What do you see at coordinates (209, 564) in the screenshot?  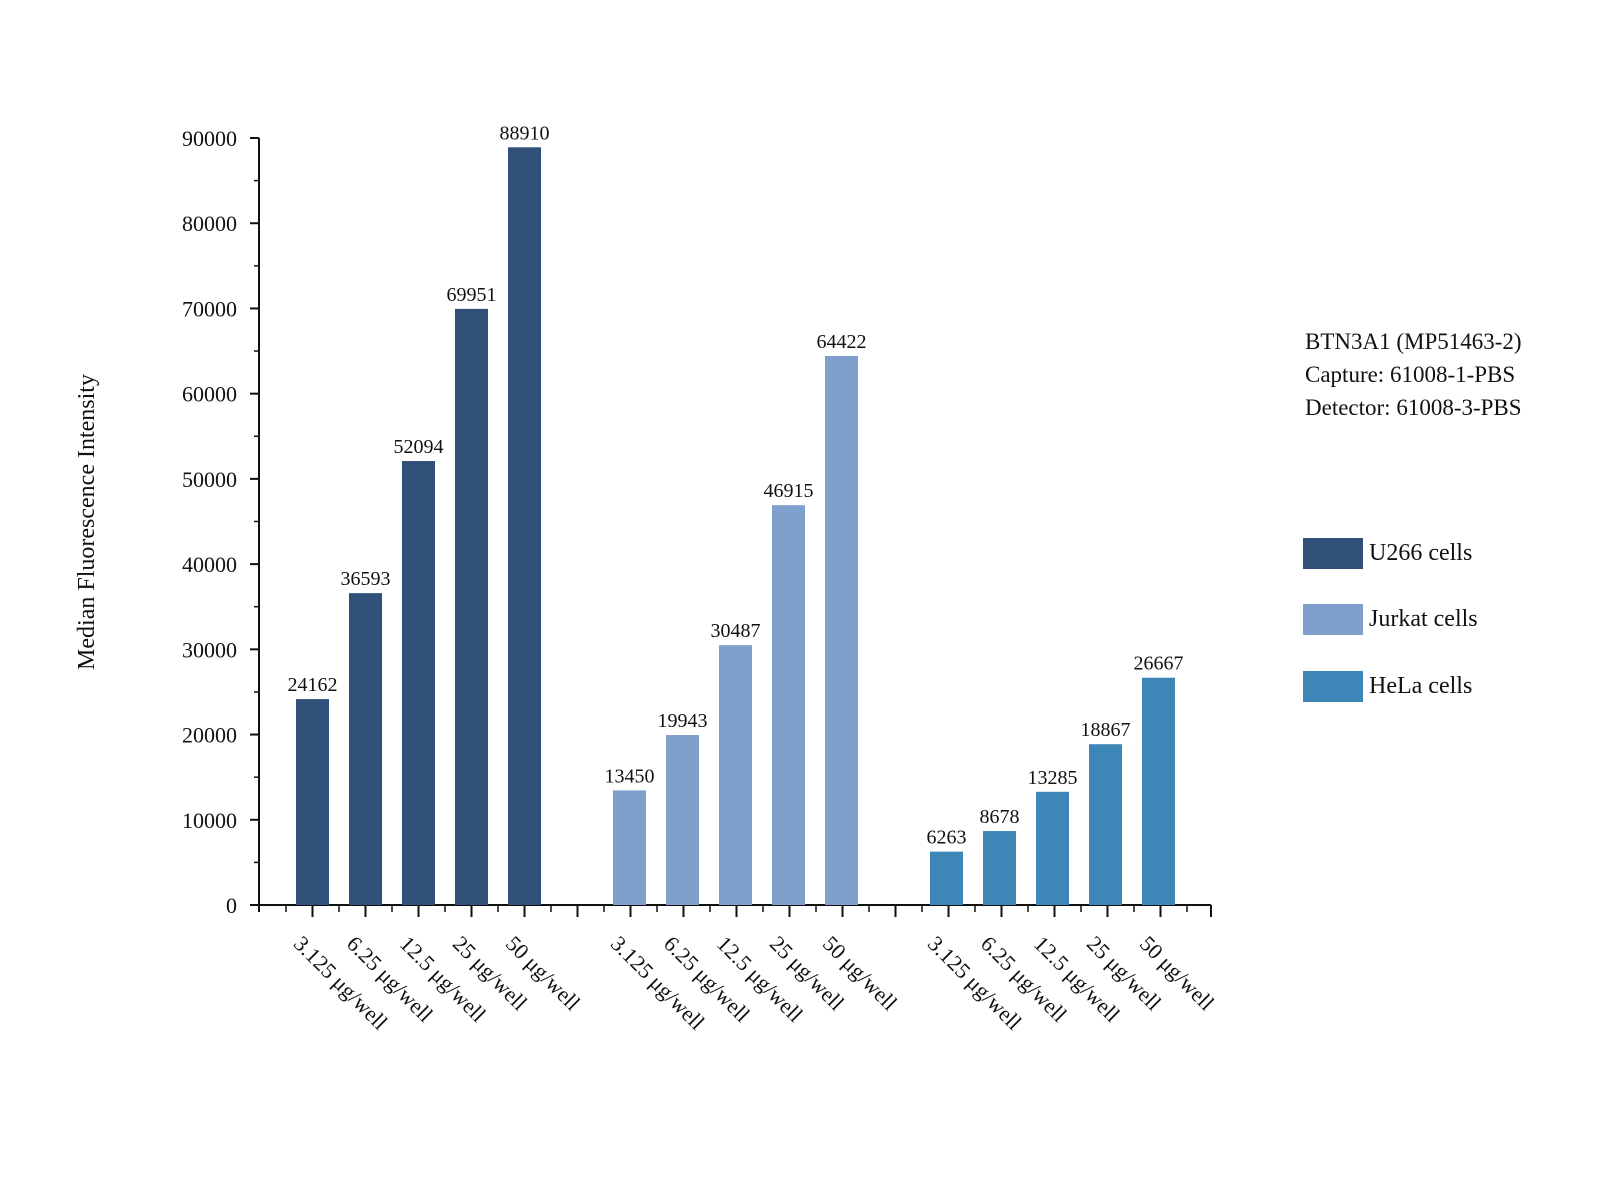 I see `y-tick-label: 40000` at bounding box center [209, 564].